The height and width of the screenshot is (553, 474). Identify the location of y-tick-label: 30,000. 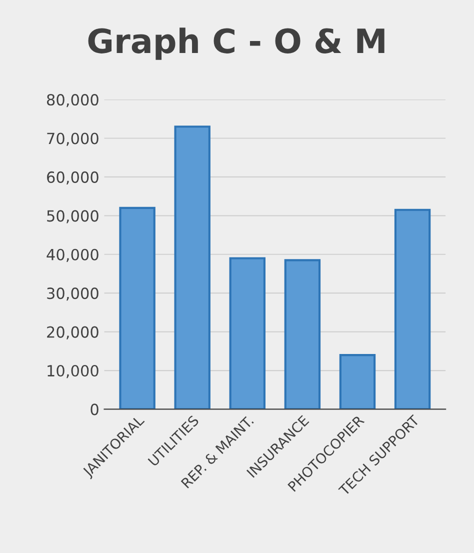
(72, 294).